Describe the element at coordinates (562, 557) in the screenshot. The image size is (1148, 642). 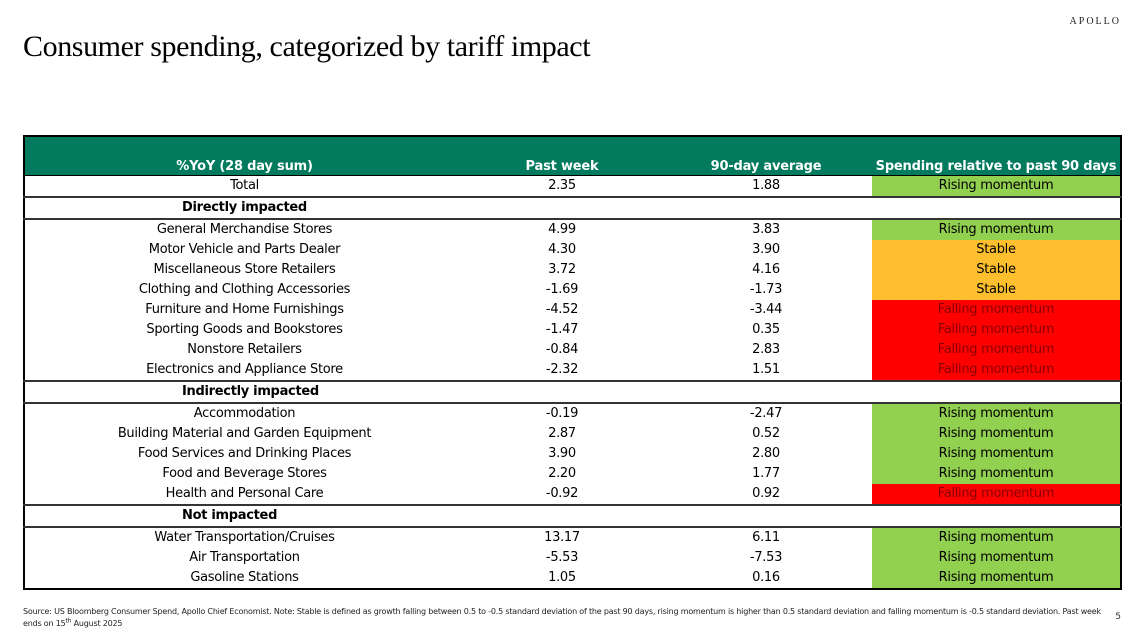
I see `past-week-value: -5.53` at that location.